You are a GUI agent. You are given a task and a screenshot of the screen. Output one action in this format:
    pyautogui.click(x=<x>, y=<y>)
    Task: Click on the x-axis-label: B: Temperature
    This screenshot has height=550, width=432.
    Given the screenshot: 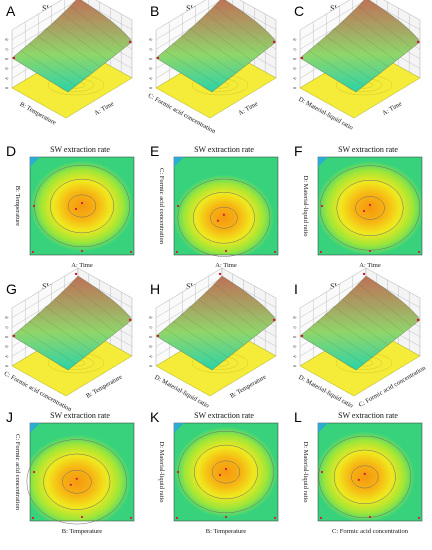 What is the action you would take?
    pyautogui.click(x=226, y=531)
    